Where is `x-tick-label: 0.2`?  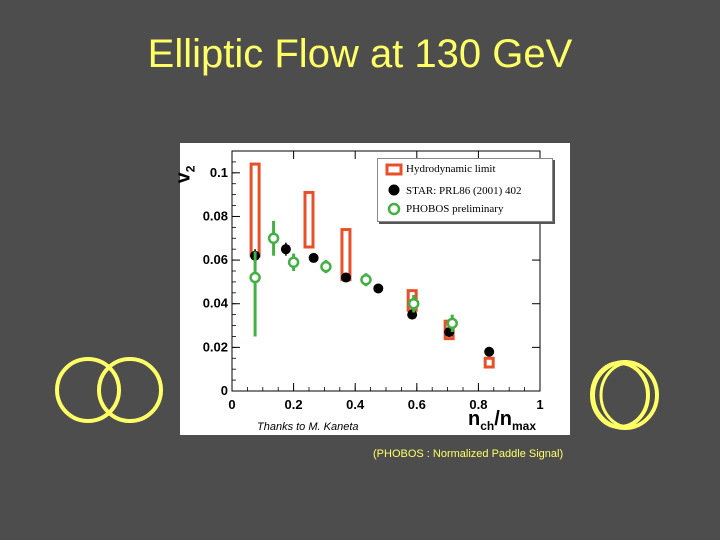 x-tick-label: 0.2 is located at coordinates (294, 404).